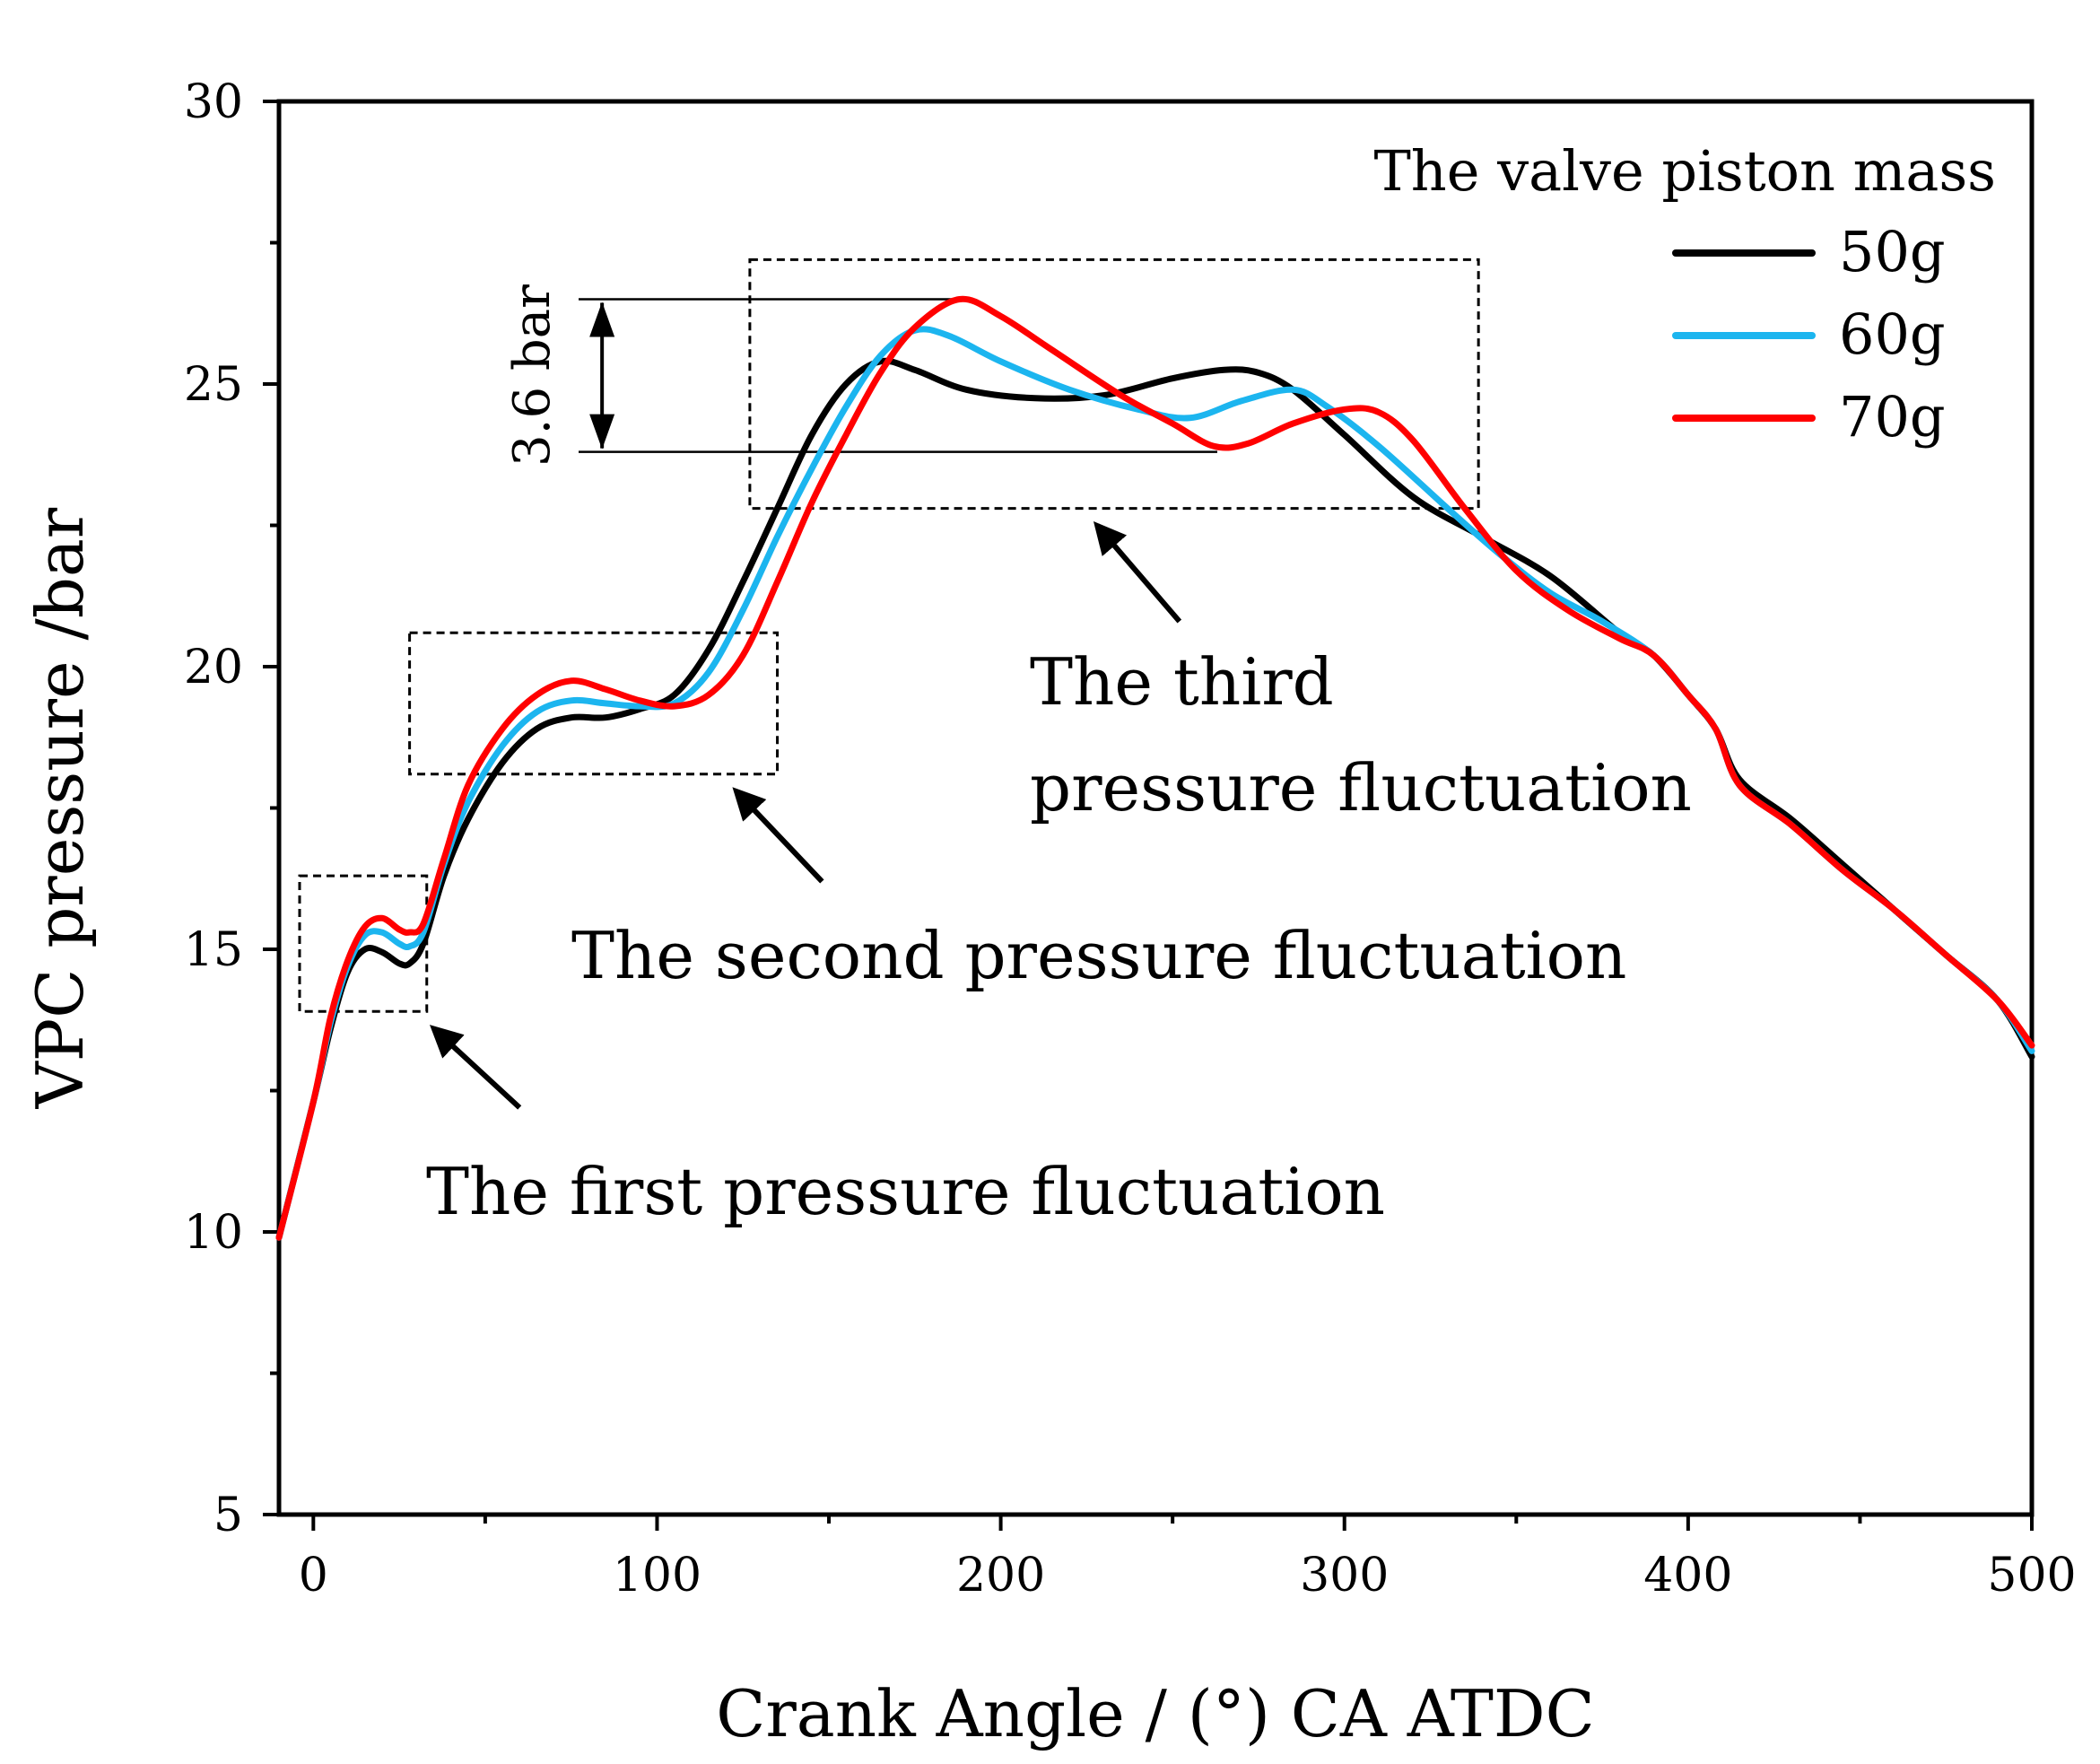  Describe the element at coordinates (214, 667) in the screenshot. I see `y-tick-label: 20` at that location.